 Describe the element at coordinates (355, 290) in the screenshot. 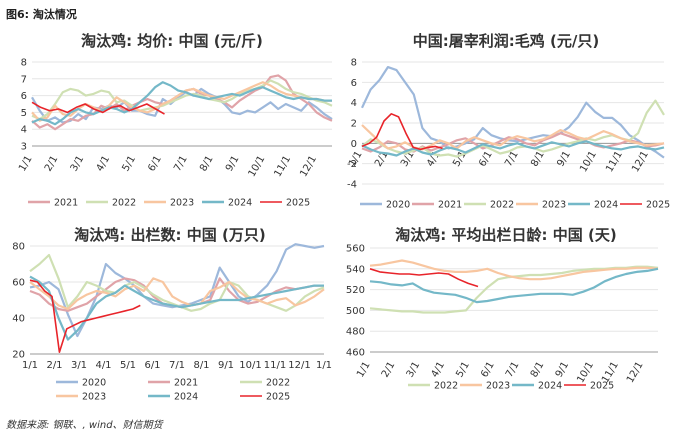

I see `y-tick-label: 520` at that location.